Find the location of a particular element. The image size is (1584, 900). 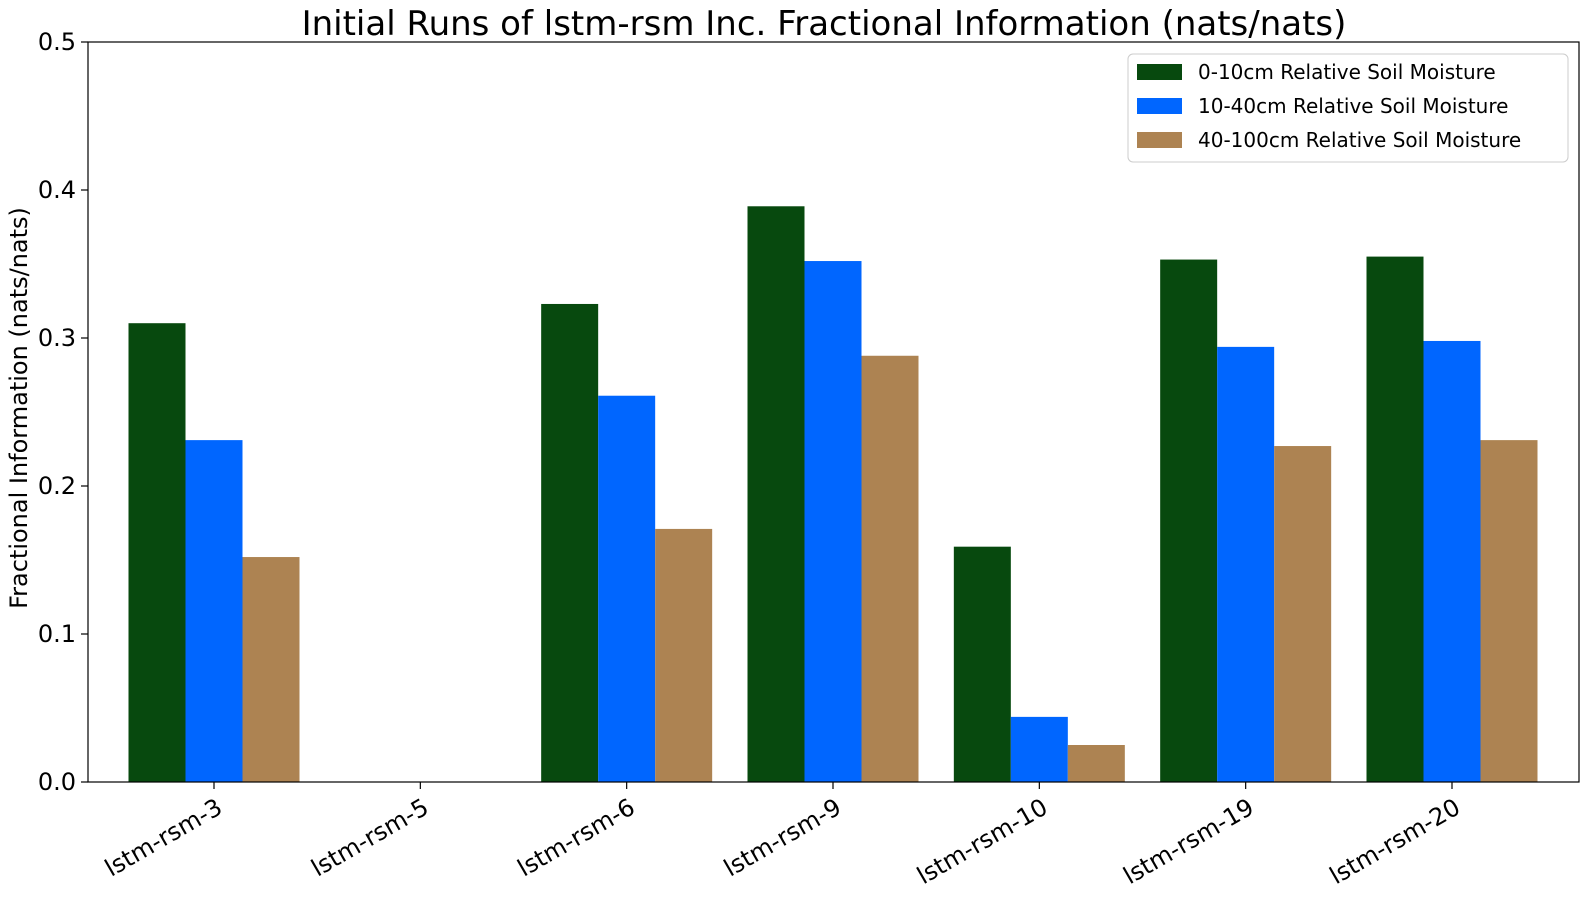

y-tick-label: 0.0 is located at coordinates (57, 782).